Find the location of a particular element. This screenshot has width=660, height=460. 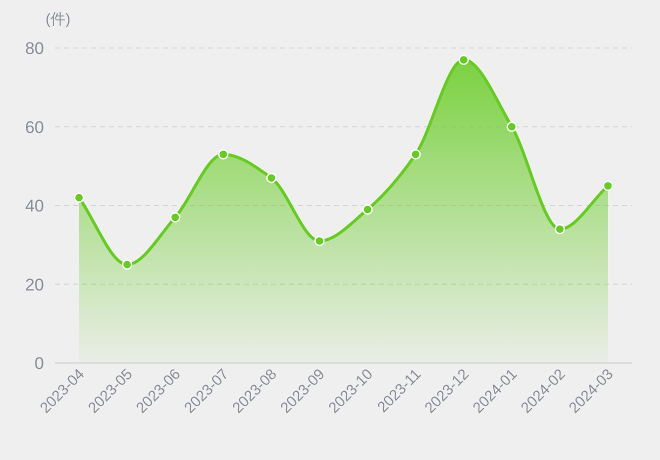

y-tick-label: 20 is located at coordinates (34, 284).